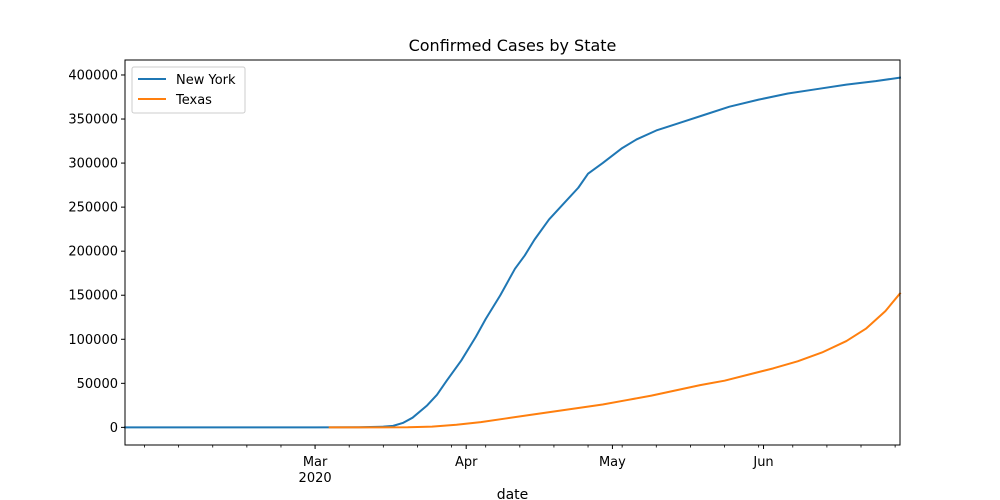 The image size is (1000, 500). What do you see at coordinates (188, 90) in the screenshot?
I see `legend: New York Texas` at bounding box center [188, 90].